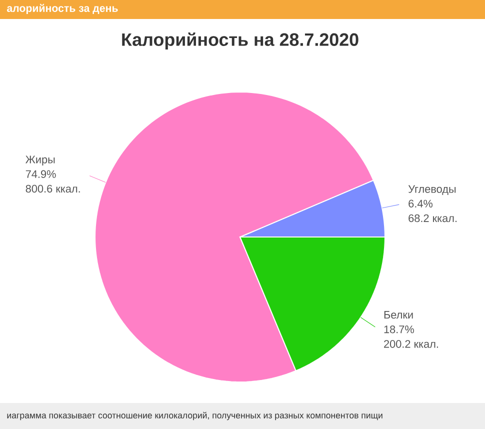 The height and width of the screenshot is (429, 485). Describe the element at coordinates (398, 315) in the screenshot. I see `slice-label: Белки` at that location.